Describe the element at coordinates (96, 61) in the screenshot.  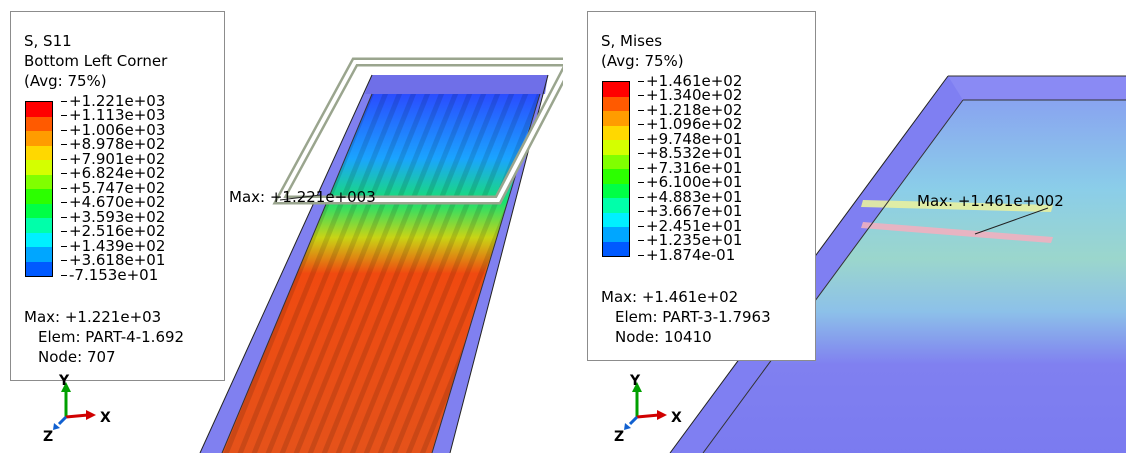
I see `legend-location: Bottom Left Corner` at that location.